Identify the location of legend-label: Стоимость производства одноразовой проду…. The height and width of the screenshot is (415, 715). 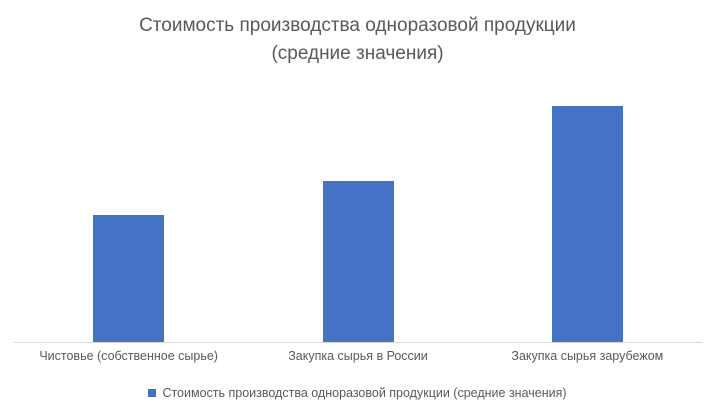
(364, 393).